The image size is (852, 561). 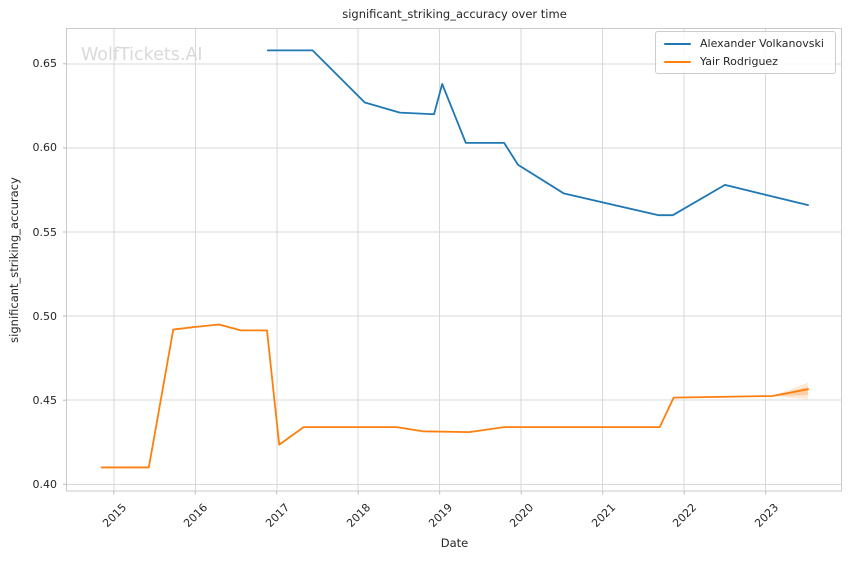 What do you see at coordinates (454, 14) in the screenshot?
I see `chart-title: significant_striking_accuracy over time` at bounding box center [454, 14].